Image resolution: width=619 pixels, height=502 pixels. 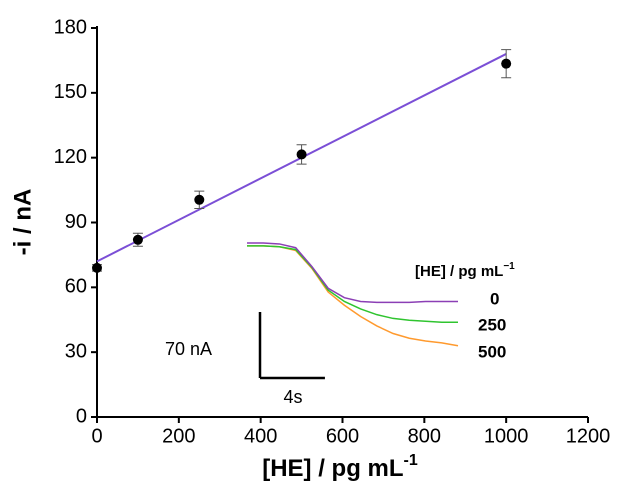 What do you see at coordinates (494, 298) in the screenshot?
I see `legend-label: 0` at bounding box center [494, 298].